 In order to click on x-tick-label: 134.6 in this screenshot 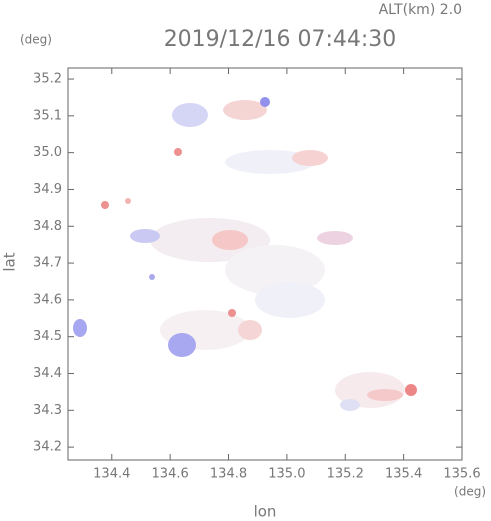, I will do `click(170, 474)`.